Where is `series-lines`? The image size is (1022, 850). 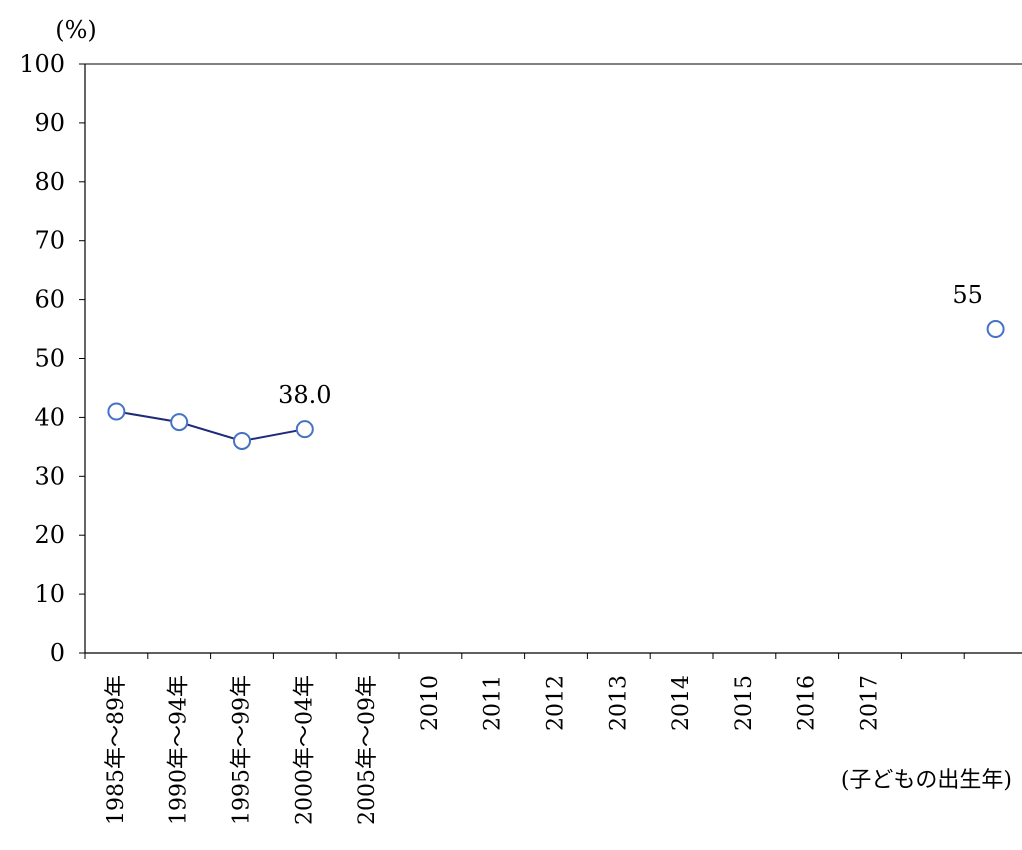 series-lines is located at coordinates (210, 426).